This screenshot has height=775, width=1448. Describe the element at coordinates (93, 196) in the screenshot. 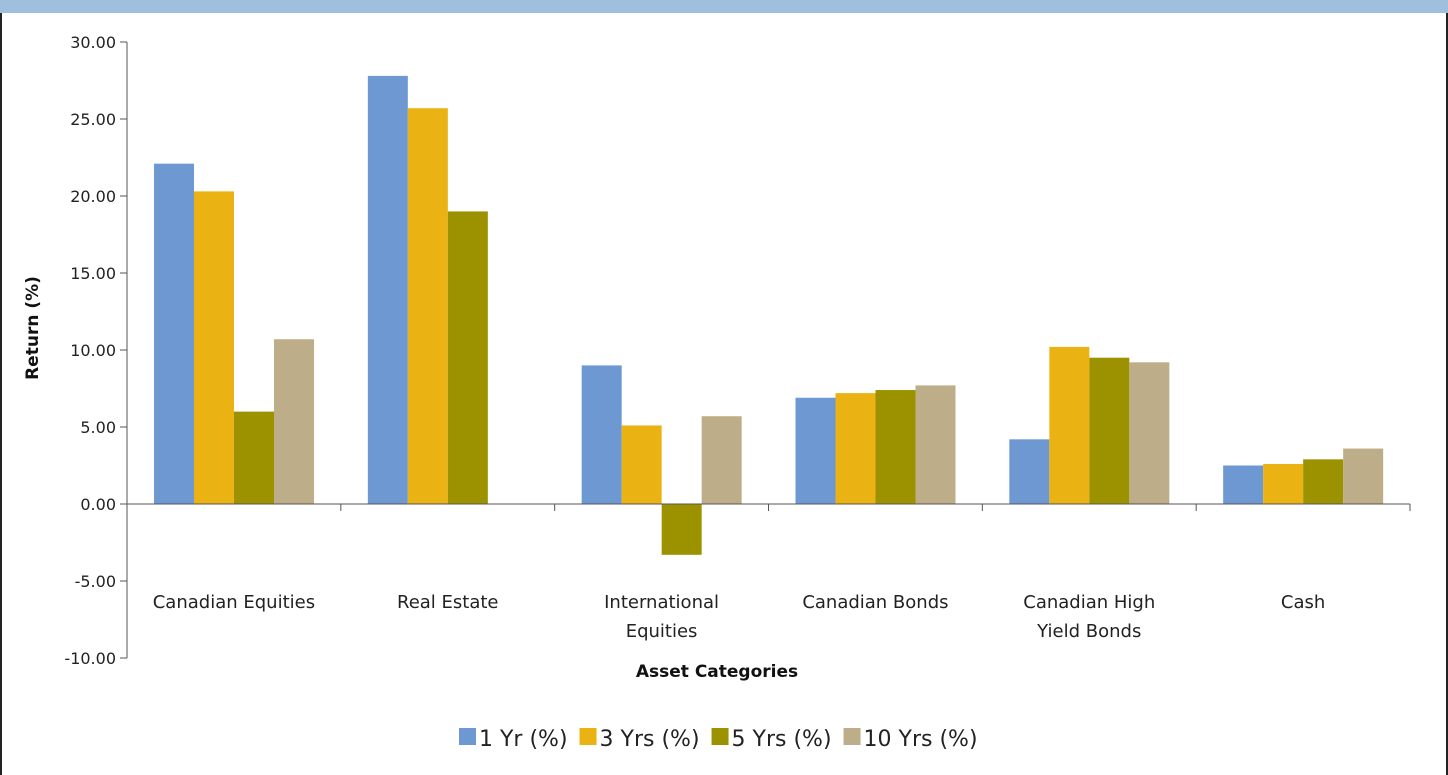

I see `y-tick-label: 20.00` at that location.